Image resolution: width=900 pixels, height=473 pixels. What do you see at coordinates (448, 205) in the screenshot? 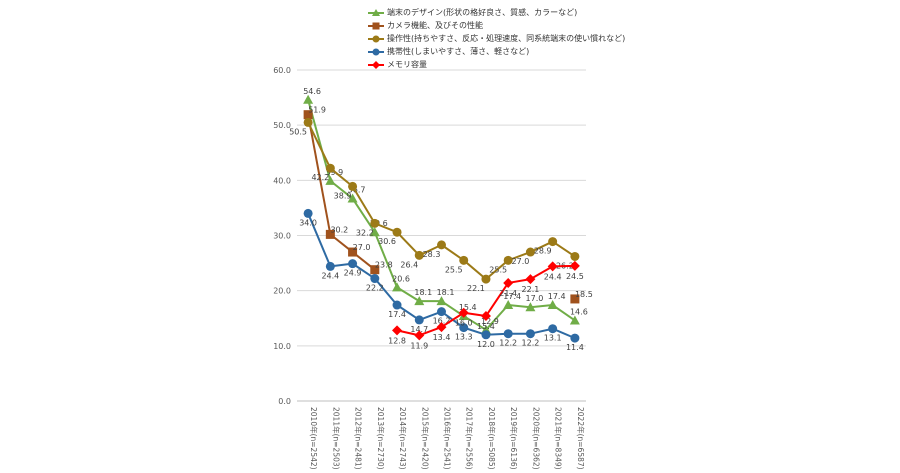
I see `series-1: 51.9 30.2 27.0 23.8 18.5` at bounding box center [448, 205].